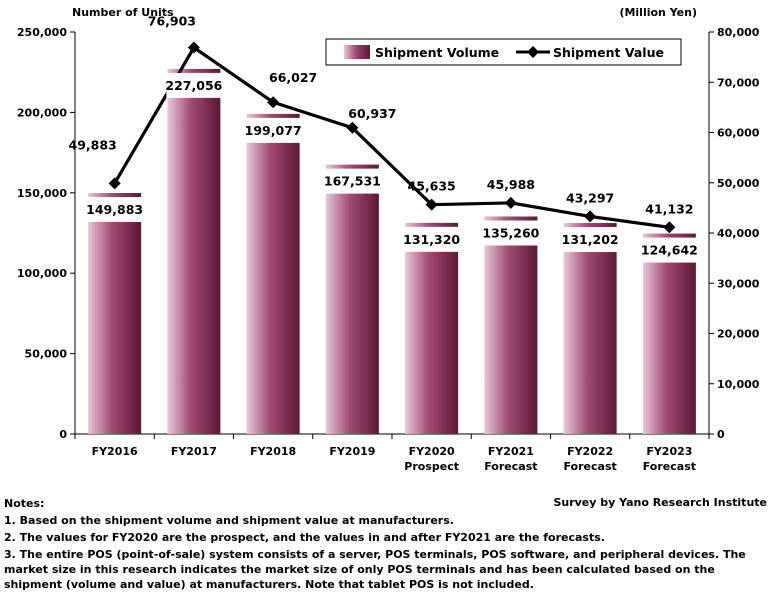  What do you see at coordinates (590, 451) in the screenshot?
I see `x-tick-label: FY2022` at bounding box center [590, 451].